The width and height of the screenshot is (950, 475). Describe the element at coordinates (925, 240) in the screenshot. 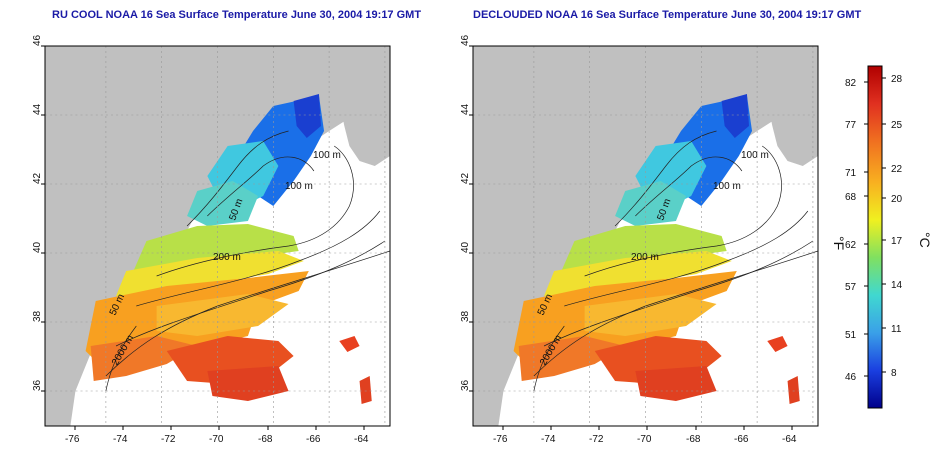

I see `celsius-unit-label: °C` at that location.